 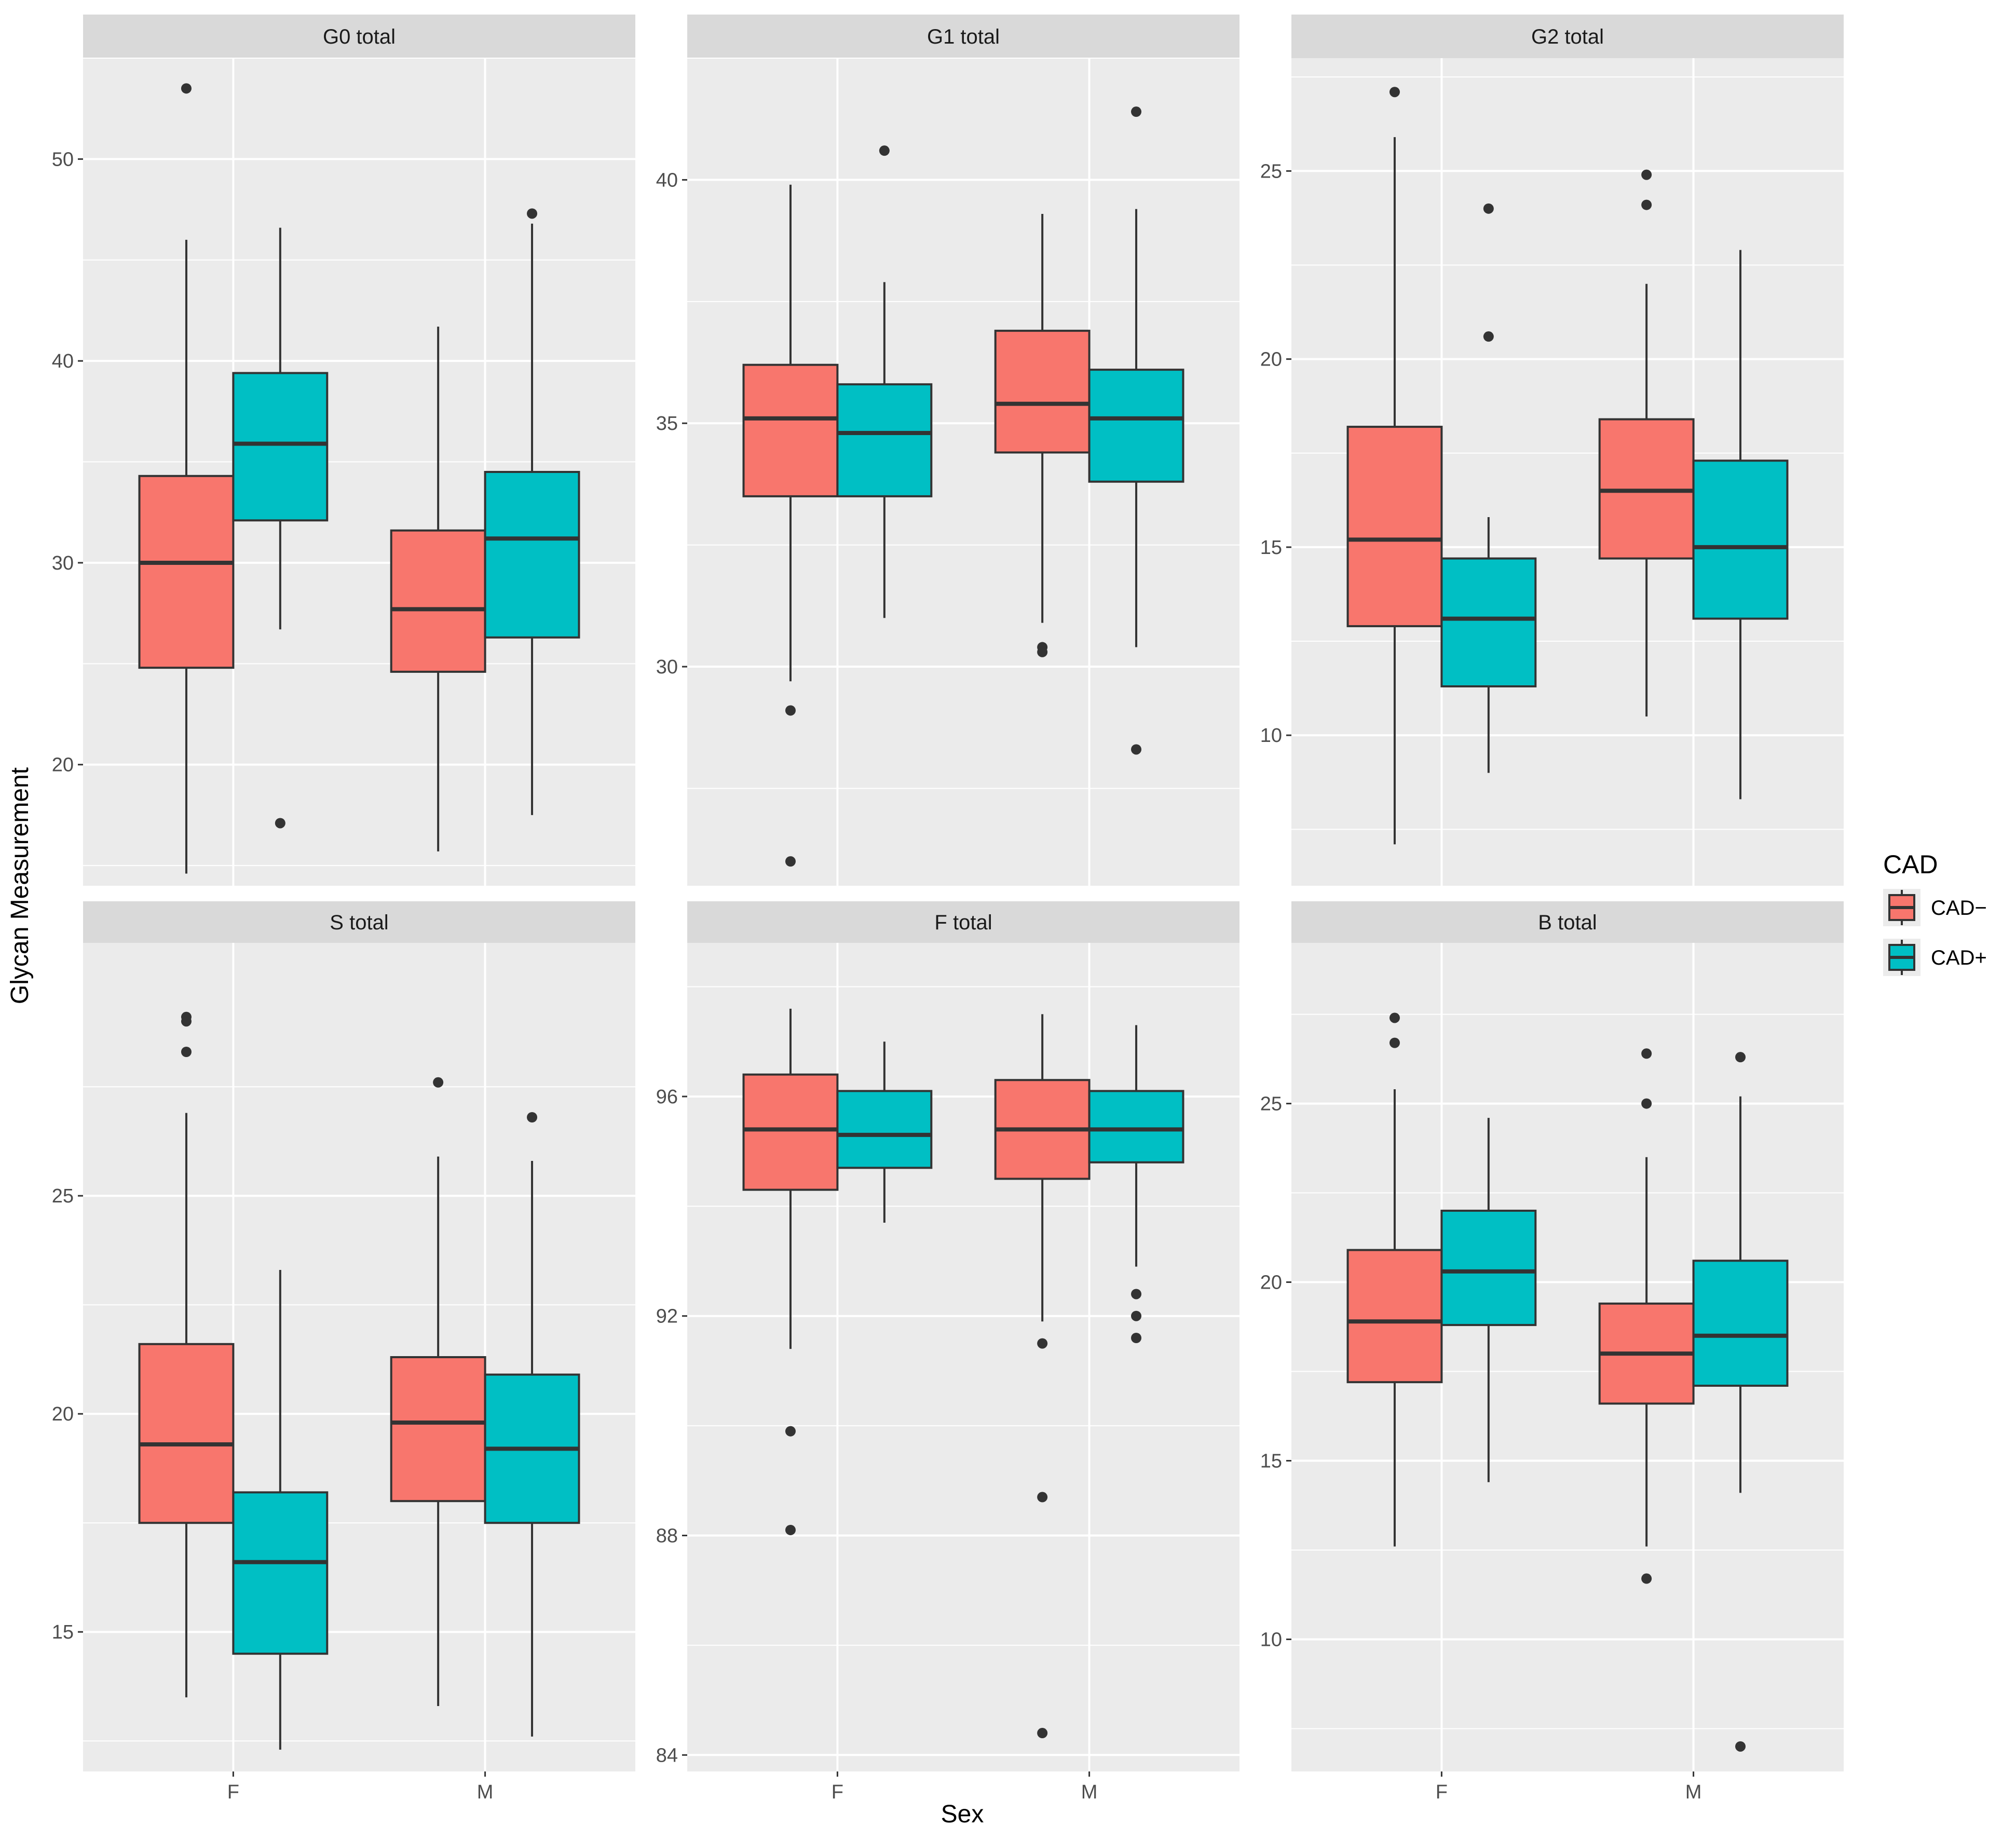 I want to click on strip-title: S total, so click(x=359, y=922).